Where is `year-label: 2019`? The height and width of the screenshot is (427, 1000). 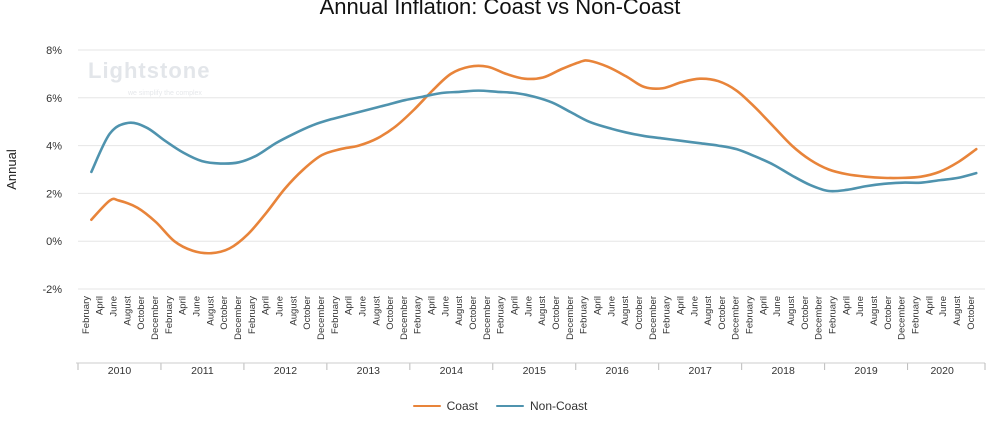 year-label: 2019 is located at coordinates (866, 371).